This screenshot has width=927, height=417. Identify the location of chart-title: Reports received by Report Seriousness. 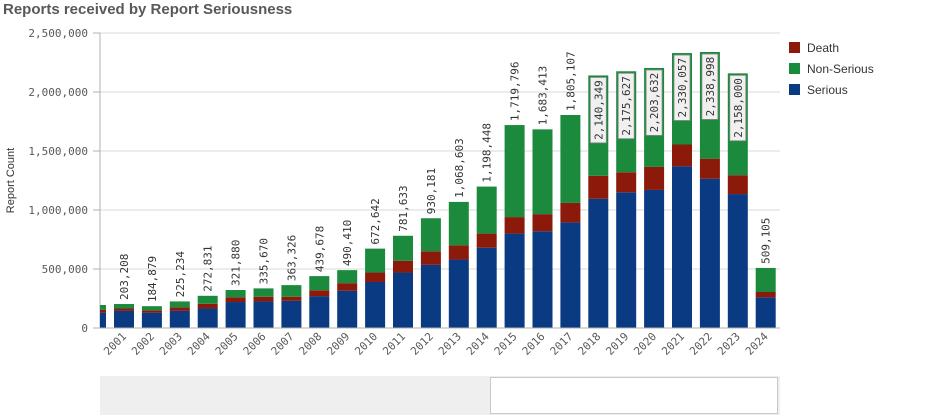
(148, 9).